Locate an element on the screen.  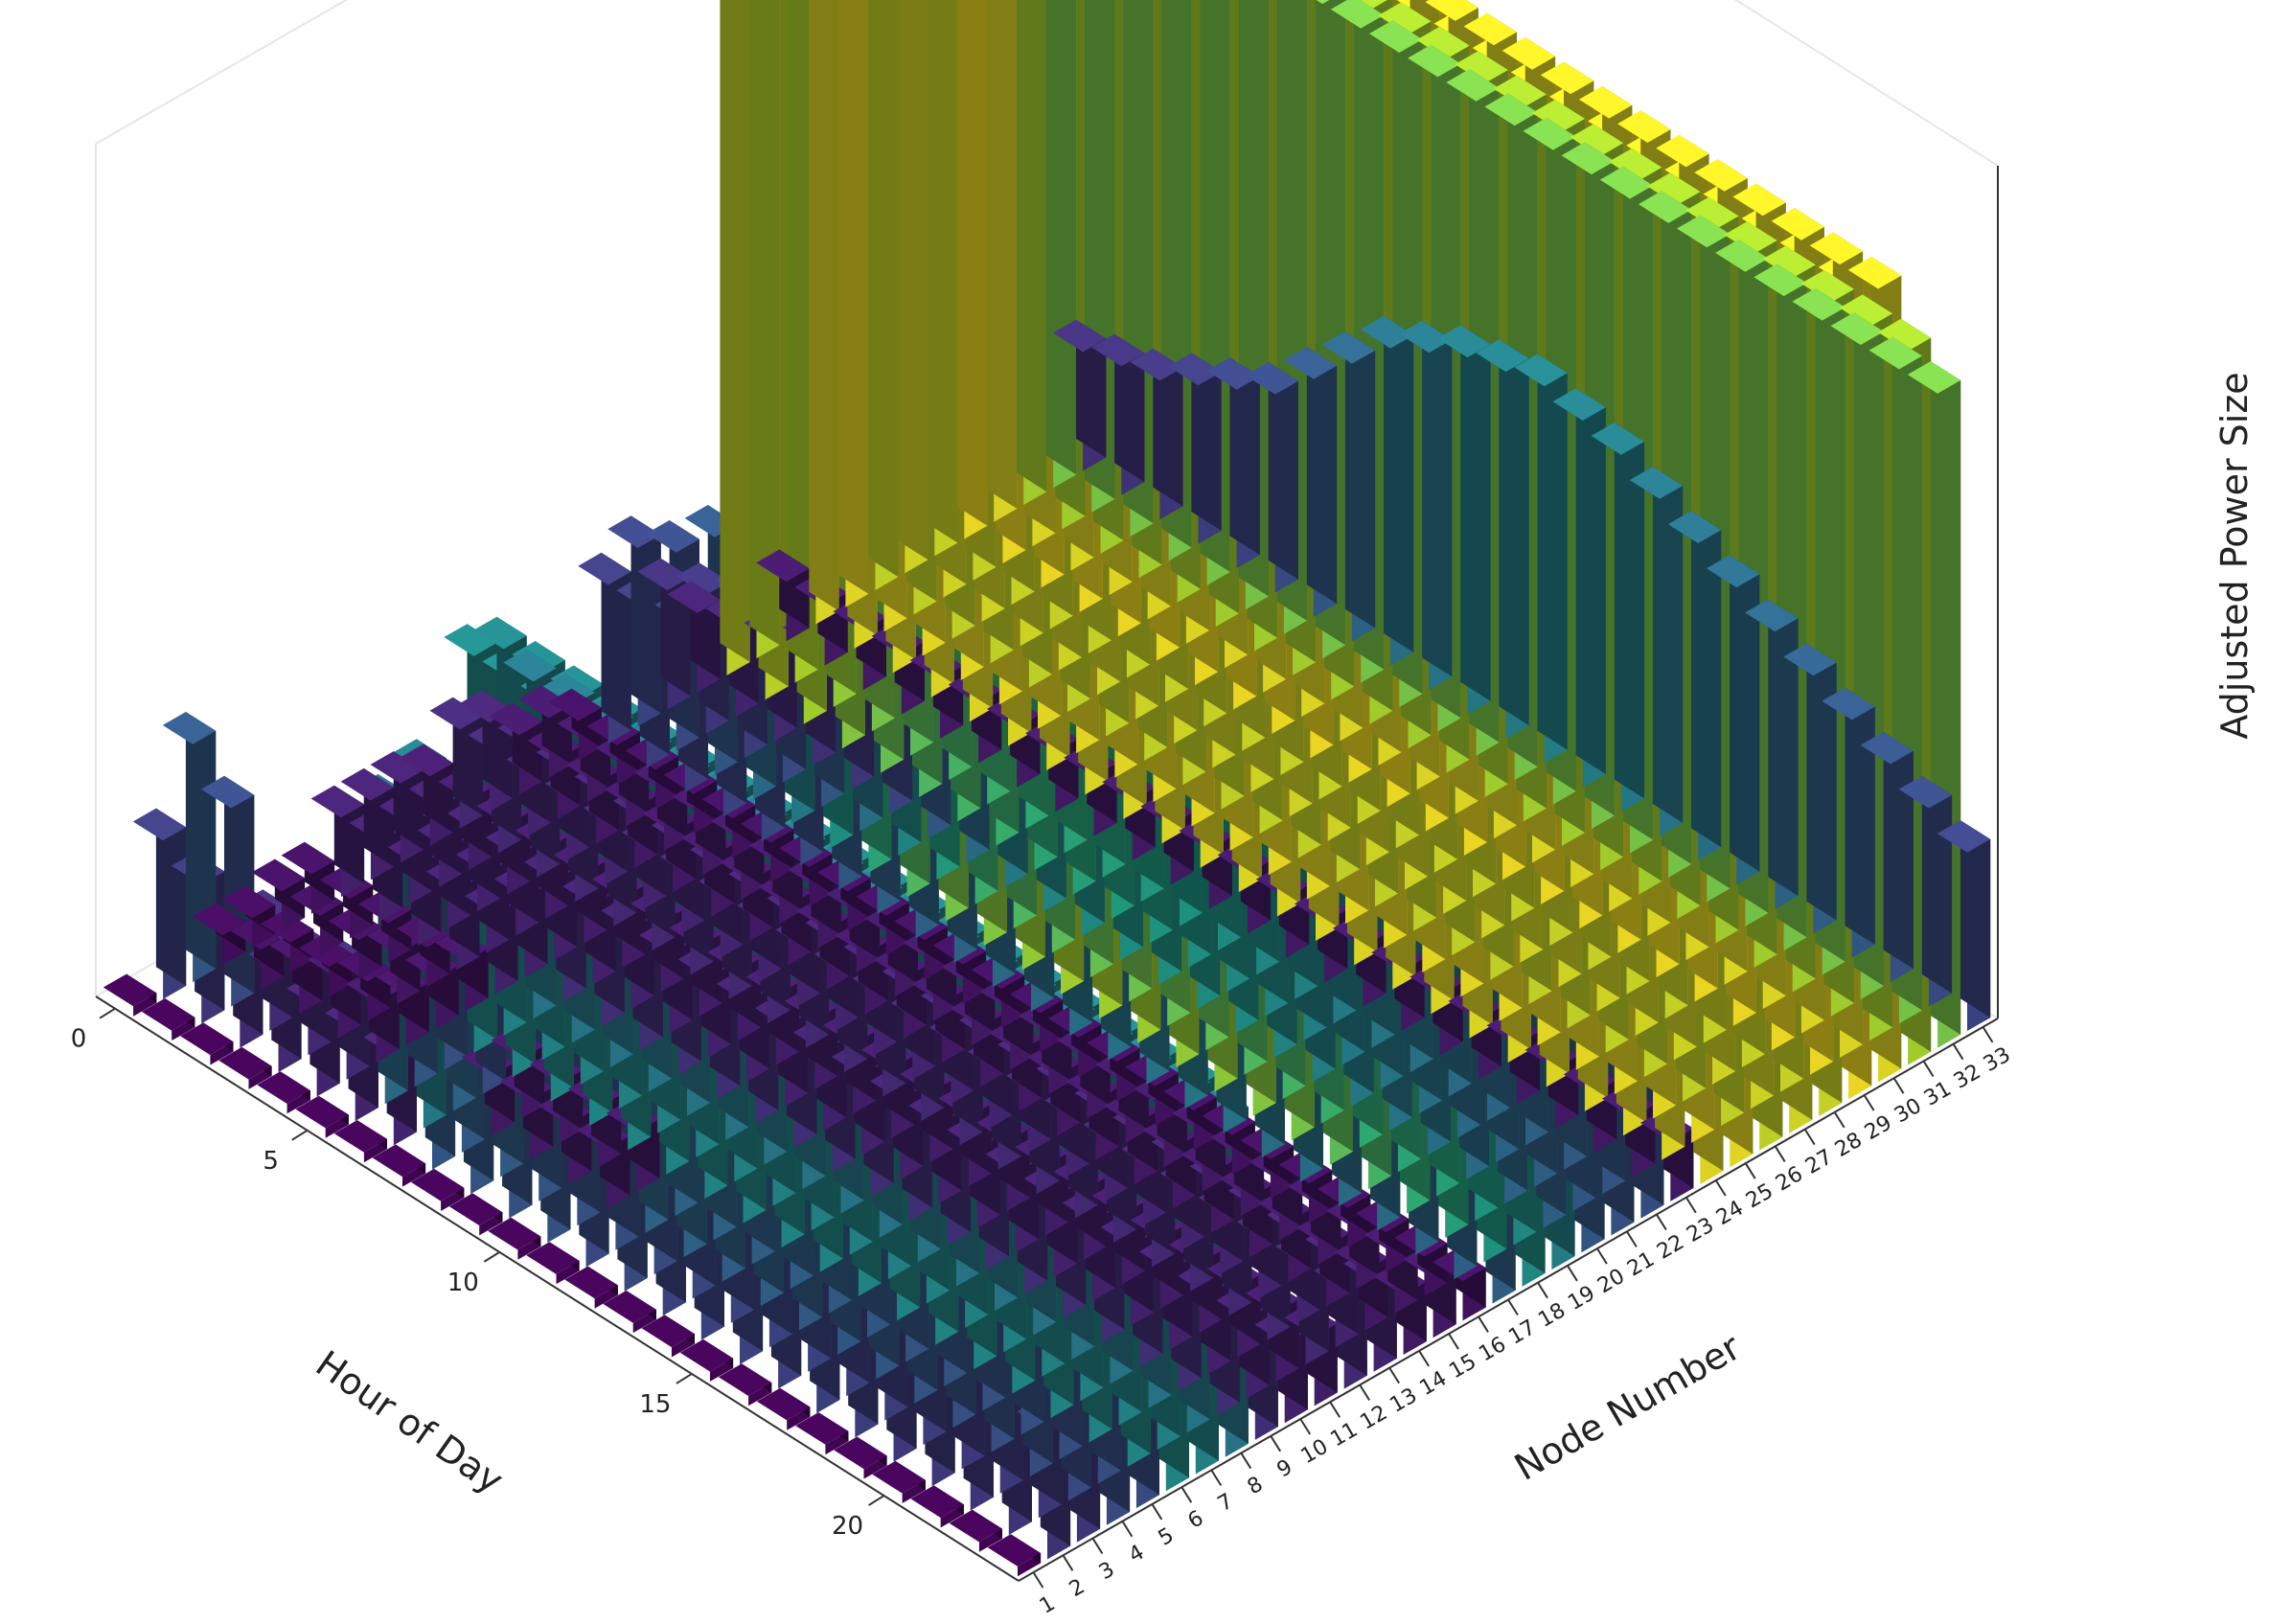
pane-edge is located at coordinates (1867, 84).